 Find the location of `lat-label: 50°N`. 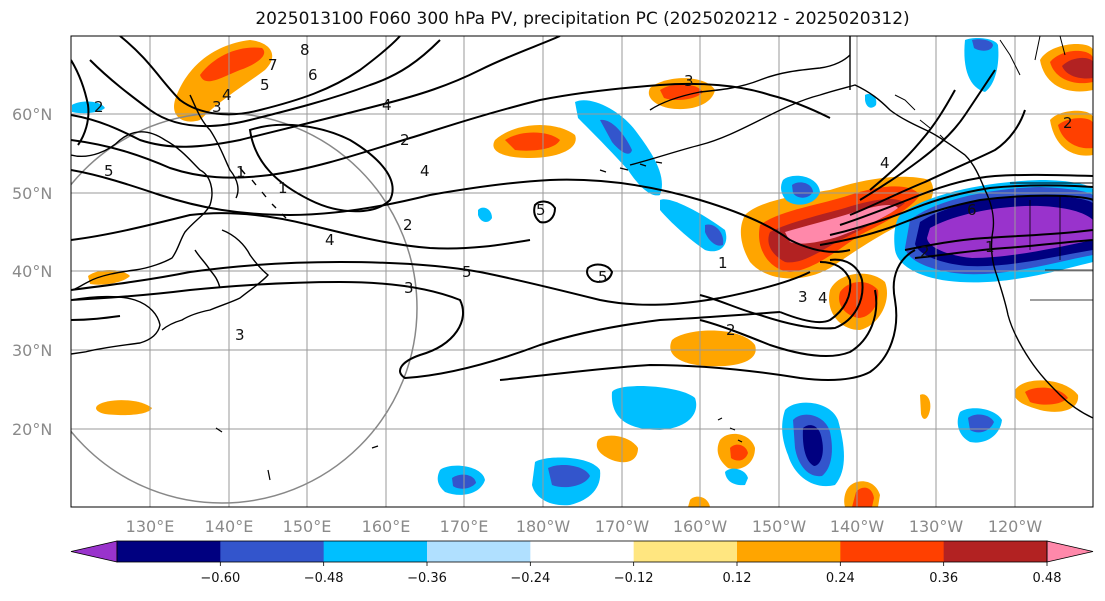

lat-label: 50°N is located at coordinates (32, 193).